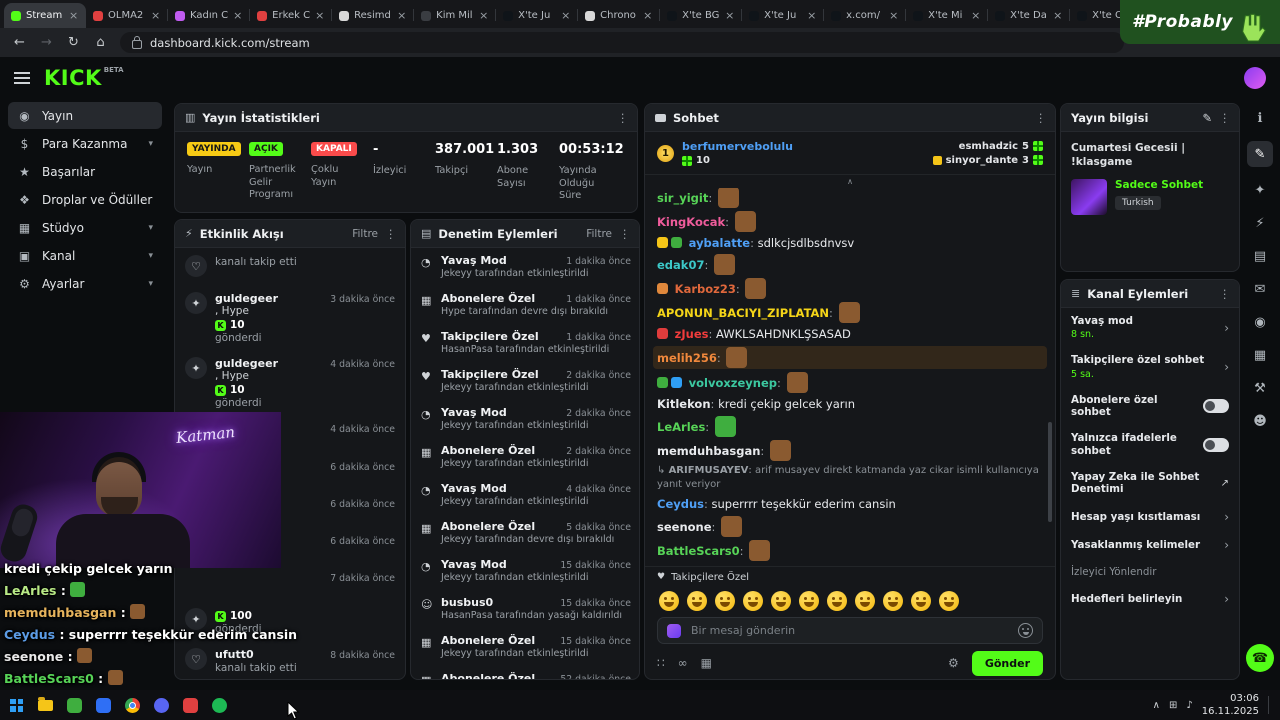 The width and height of the screenshot is (1280, 720). What do you see at coordinates (681, 265) in the screenshot?
I see `chat-username: edak07` at bounding box center [681, 265].